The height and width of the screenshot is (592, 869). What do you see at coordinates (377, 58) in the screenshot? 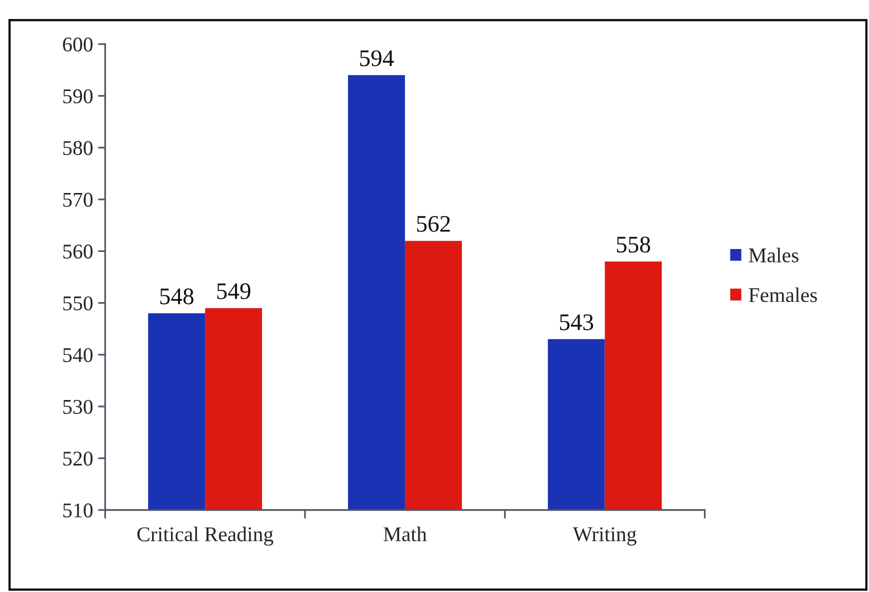
I see `data-label: 594` at bounding box center [377, 58].